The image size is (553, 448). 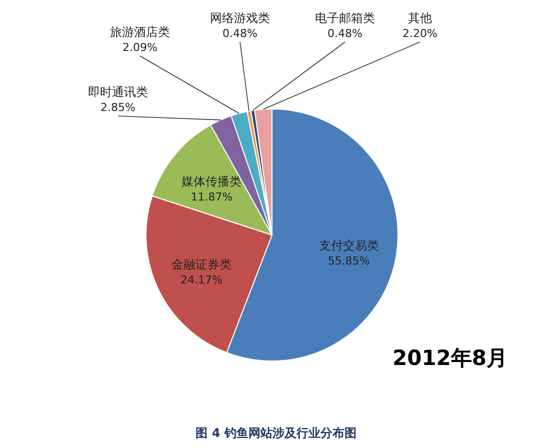 I want to click on slice-label: 金融证券类, so click(x=201, y=265).